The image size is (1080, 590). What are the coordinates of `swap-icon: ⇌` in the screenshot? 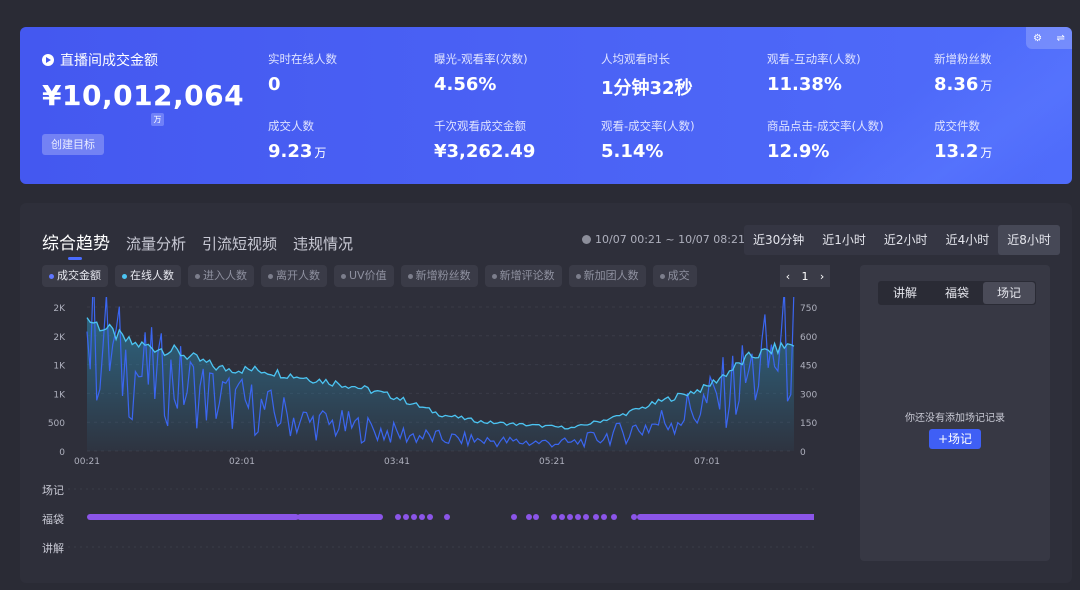 It's located at (1060, 38).